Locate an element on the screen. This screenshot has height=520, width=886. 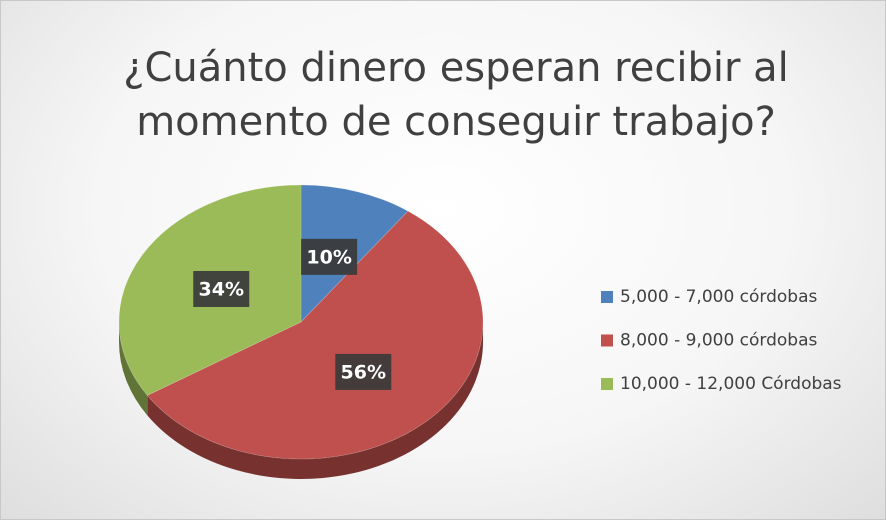
value-label: 10% is located at coordinates (328, 257).